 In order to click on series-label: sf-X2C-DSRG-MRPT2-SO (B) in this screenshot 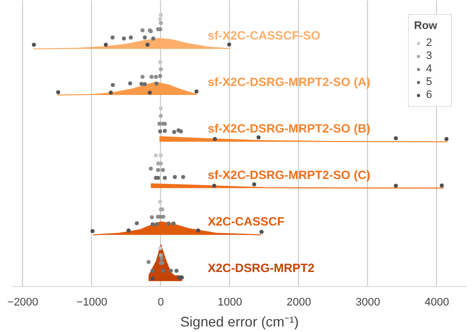, I will do `click(289, 129)`.